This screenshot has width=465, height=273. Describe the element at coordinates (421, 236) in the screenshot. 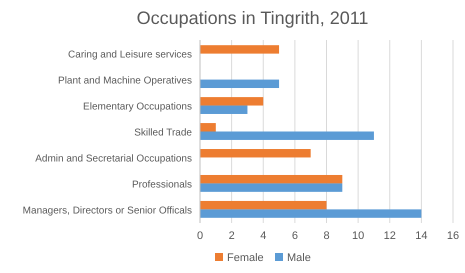

I see `x-tick-label: 14` at that location.